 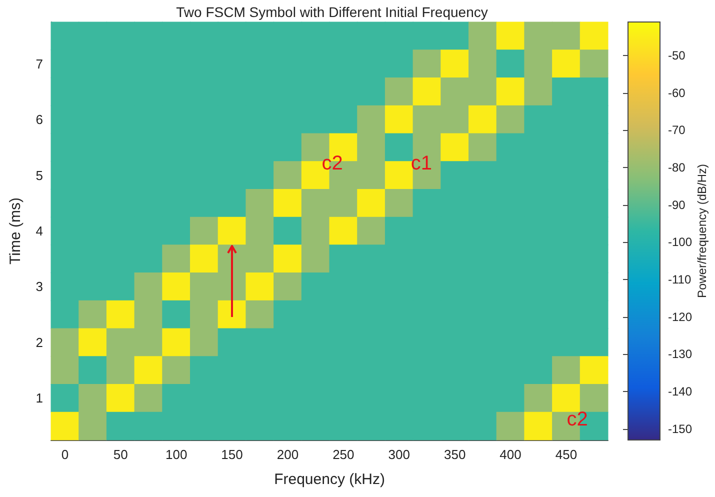 What do you see at coordinates (39, 398) in the screenshot?
I see `y-tick-label: 1` at bounding box center [39, 398].